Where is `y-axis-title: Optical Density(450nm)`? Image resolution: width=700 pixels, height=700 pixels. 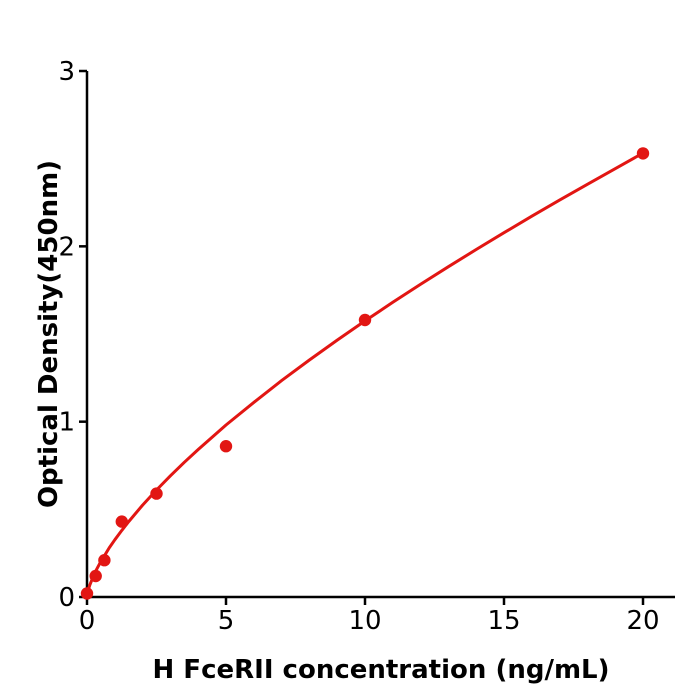 y-axis-title: Optical Density(450nm) is located at coordinates (49, 334).